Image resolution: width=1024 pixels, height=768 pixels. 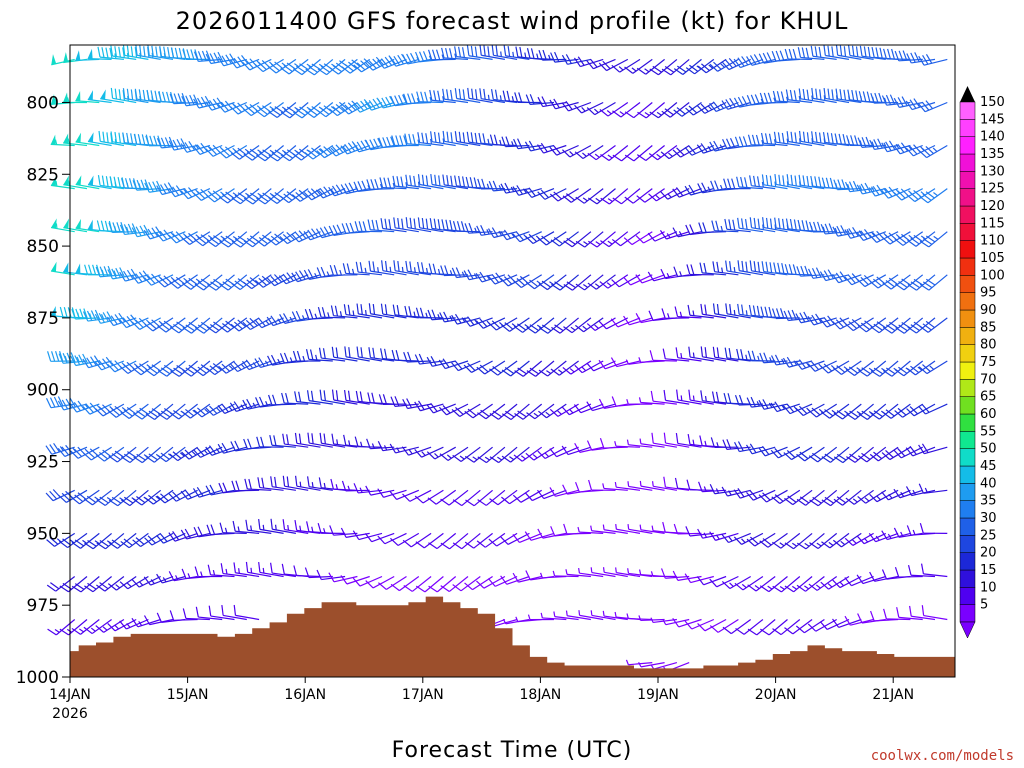 I want to click on x-tick-label: 15JAN, so click(x=188, y=695).